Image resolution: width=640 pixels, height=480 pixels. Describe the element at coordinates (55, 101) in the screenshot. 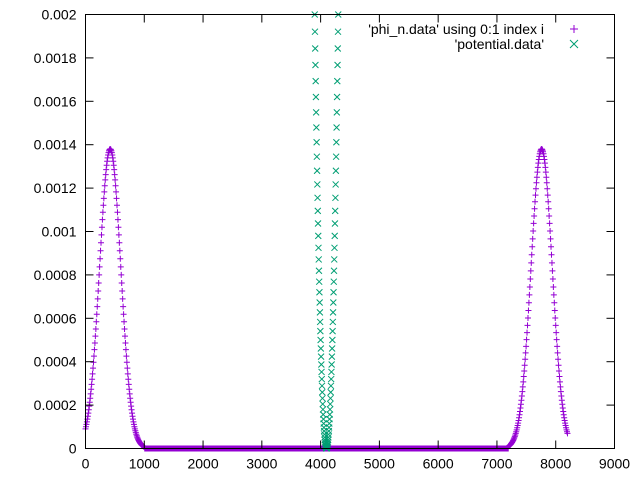

I see `y-tick-label: 0.0016` at that location.